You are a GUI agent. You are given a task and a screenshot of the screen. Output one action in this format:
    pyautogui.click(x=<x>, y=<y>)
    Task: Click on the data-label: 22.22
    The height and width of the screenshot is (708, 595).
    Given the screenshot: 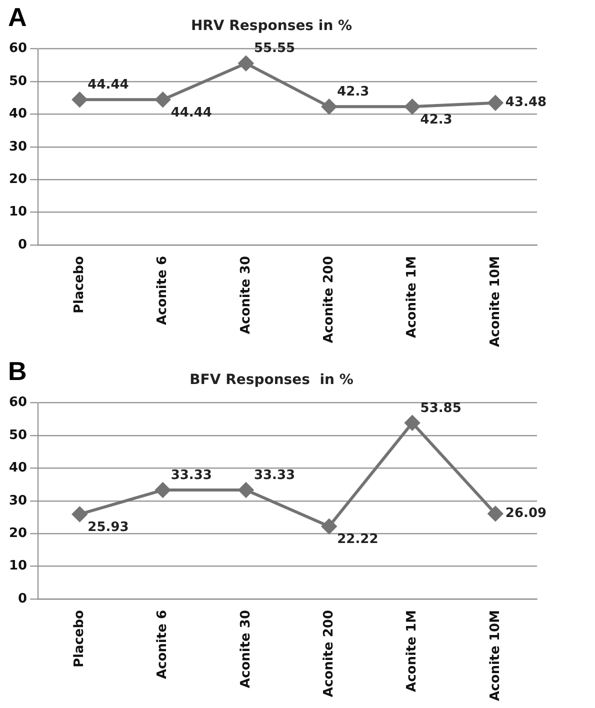 What is the action you would take?
    pyautogui.click(x=357, y=540)
    